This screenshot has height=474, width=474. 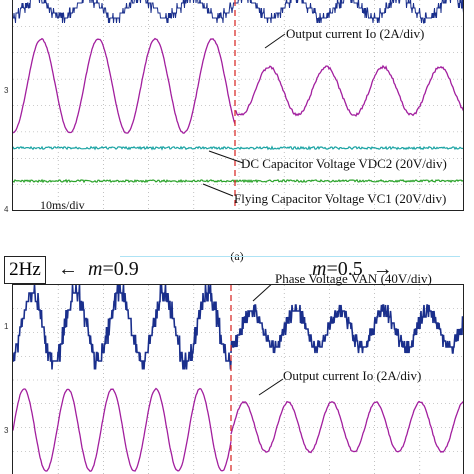 What do you see at coordinates (238, 12) in the screenshot?
I see `phase-voltage-trace-partial` at bounding box center [238, 12].